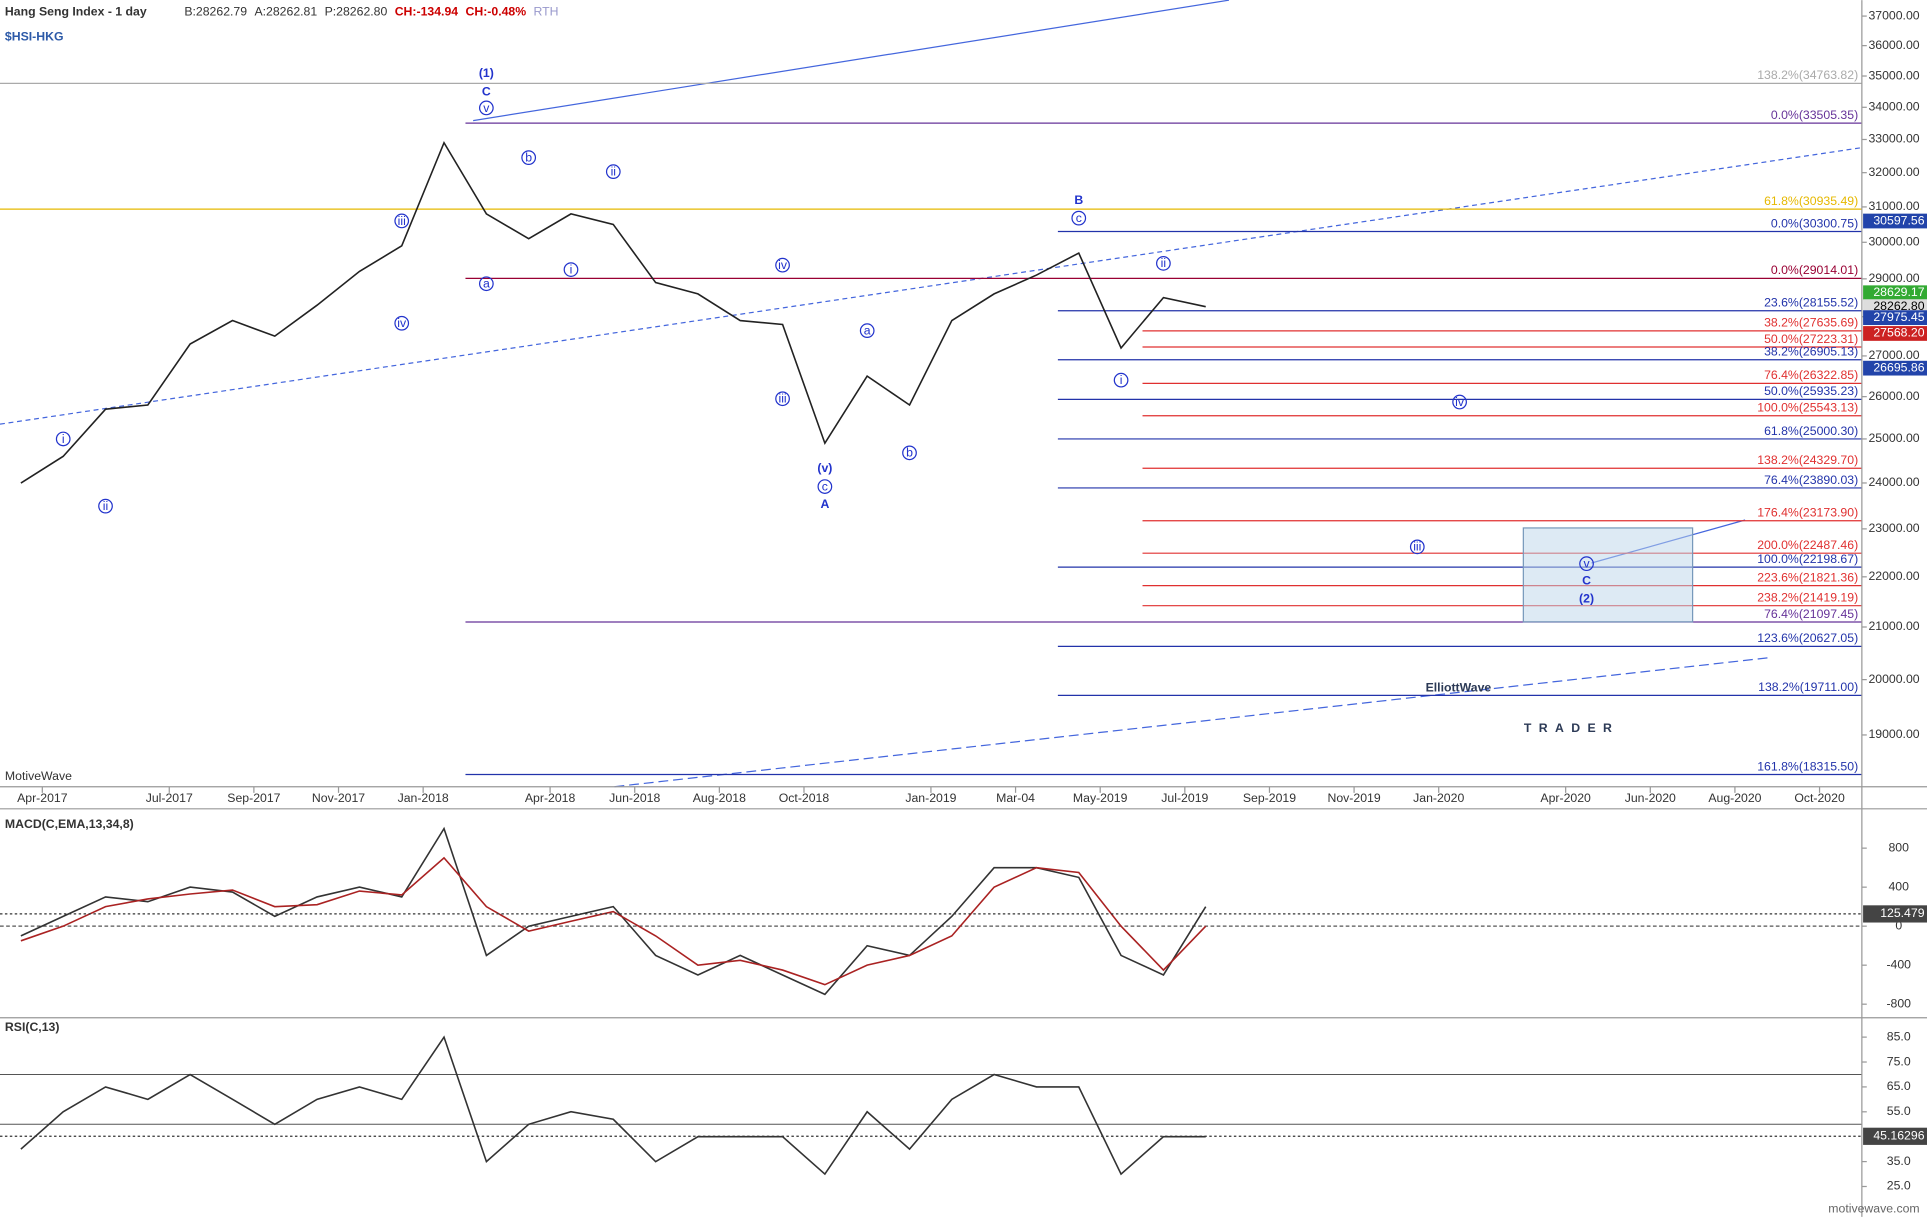  I want to click on fib-label: 238.2%(21419.19), so click(1807, 598).